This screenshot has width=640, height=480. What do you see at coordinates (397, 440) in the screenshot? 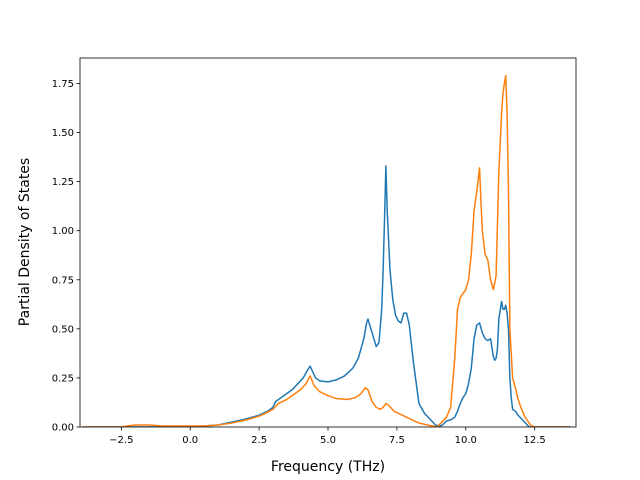
I see `x-tick-label: 7.5` at bounding box center [397, 440].